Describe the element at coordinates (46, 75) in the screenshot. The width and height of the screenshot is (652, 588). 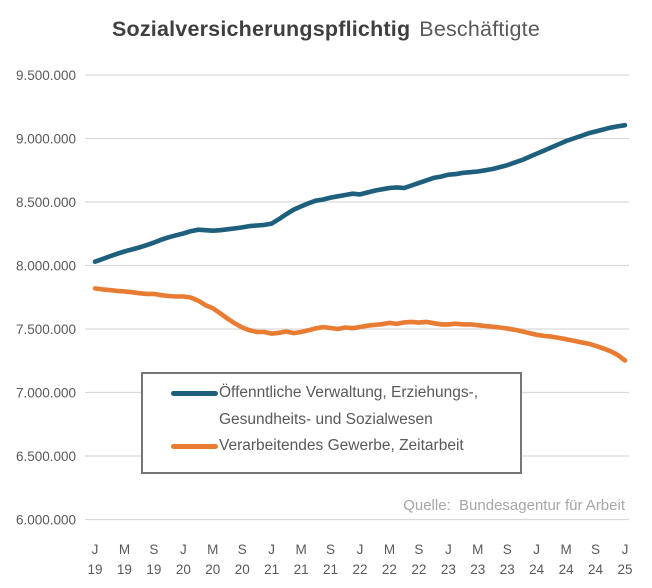
I see `y-axis-tick-label: 9.500.000` at that location.